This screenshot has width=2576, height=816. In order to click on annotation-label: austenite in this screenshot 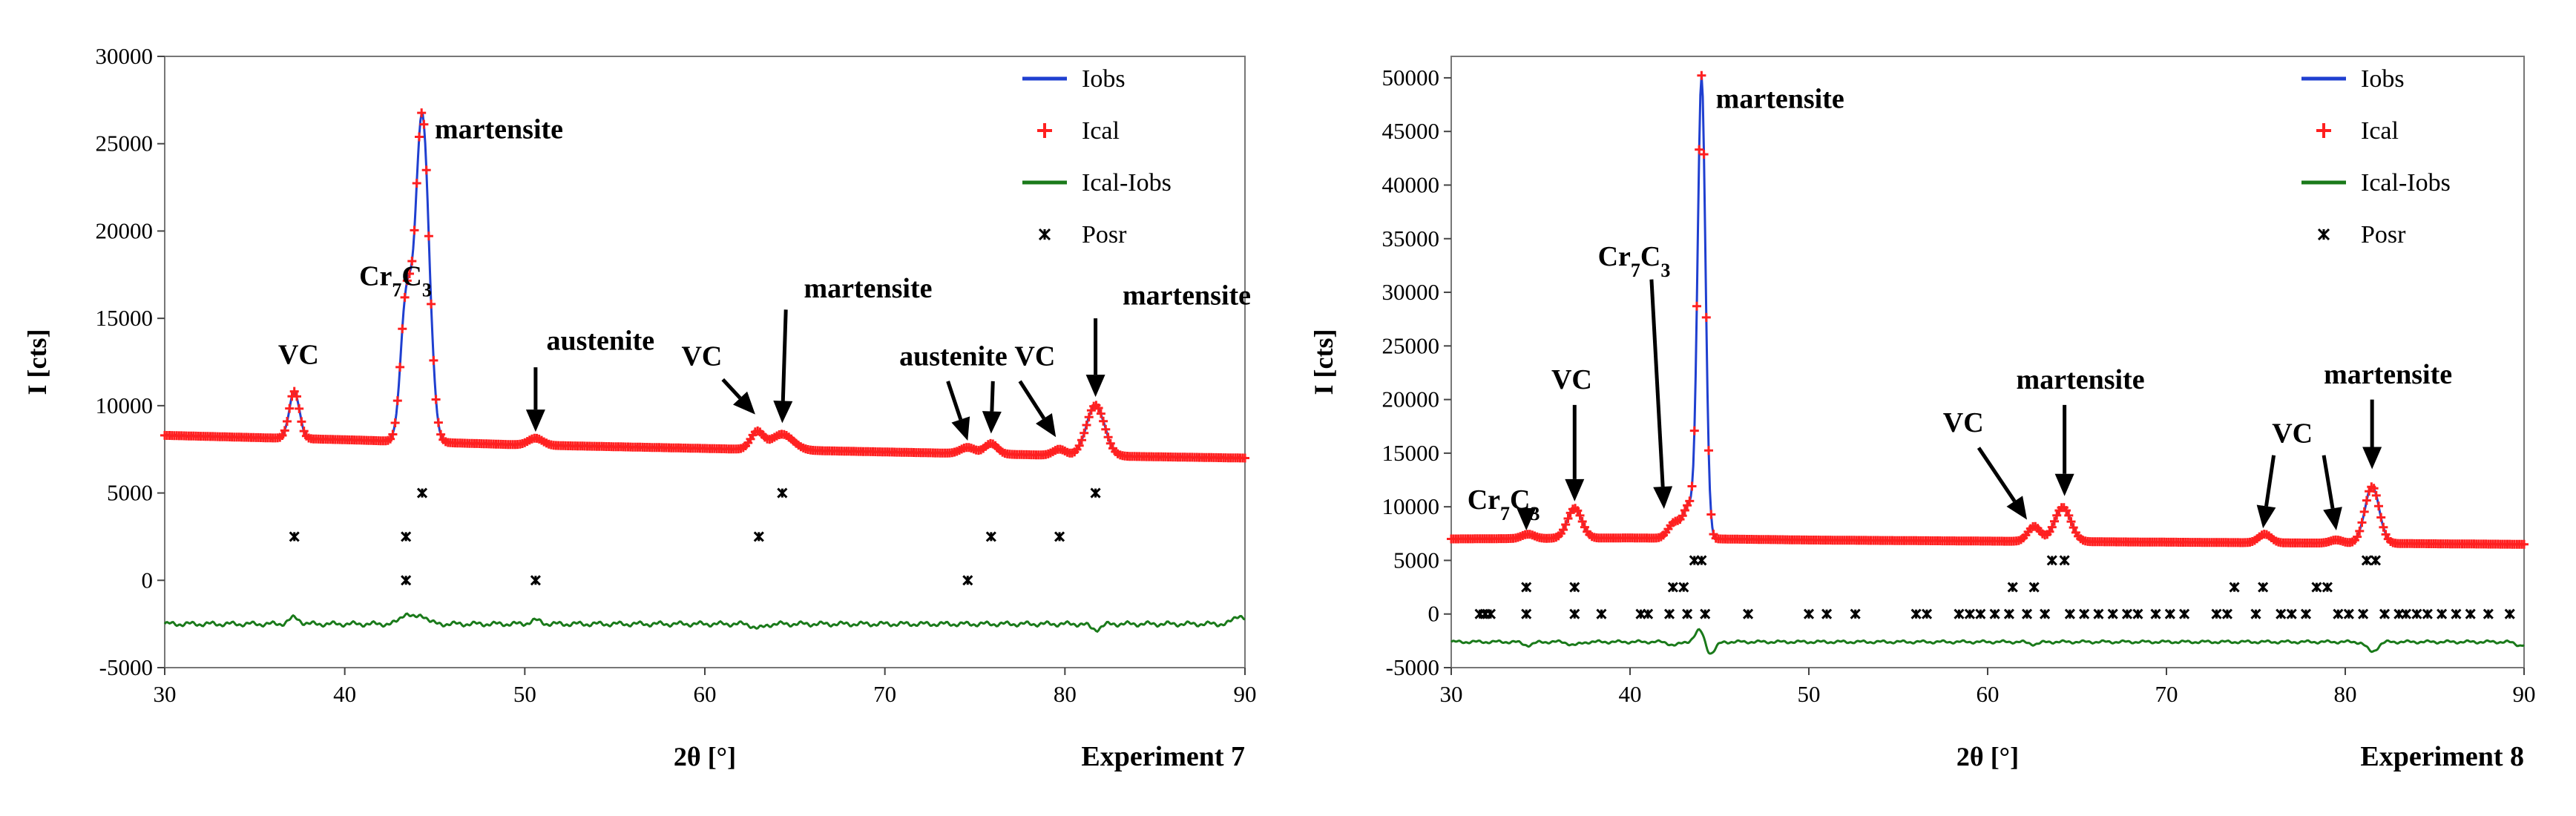, I will do `click(600, 341)`.